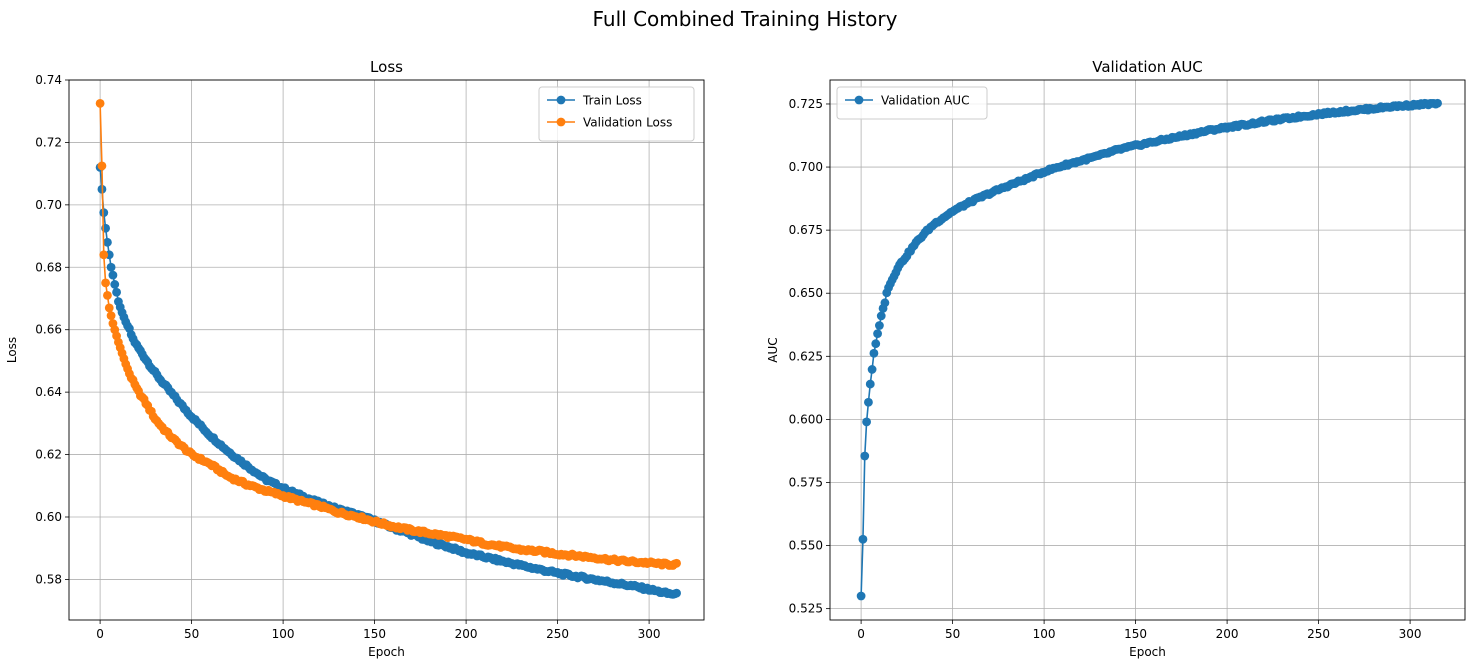 The width and height of the screenshot is (1475, 672). What do you see at coordinates (12, 350) in the screenshot?
I see `y-axis-label: Loss` at bounding box center [12, 350].